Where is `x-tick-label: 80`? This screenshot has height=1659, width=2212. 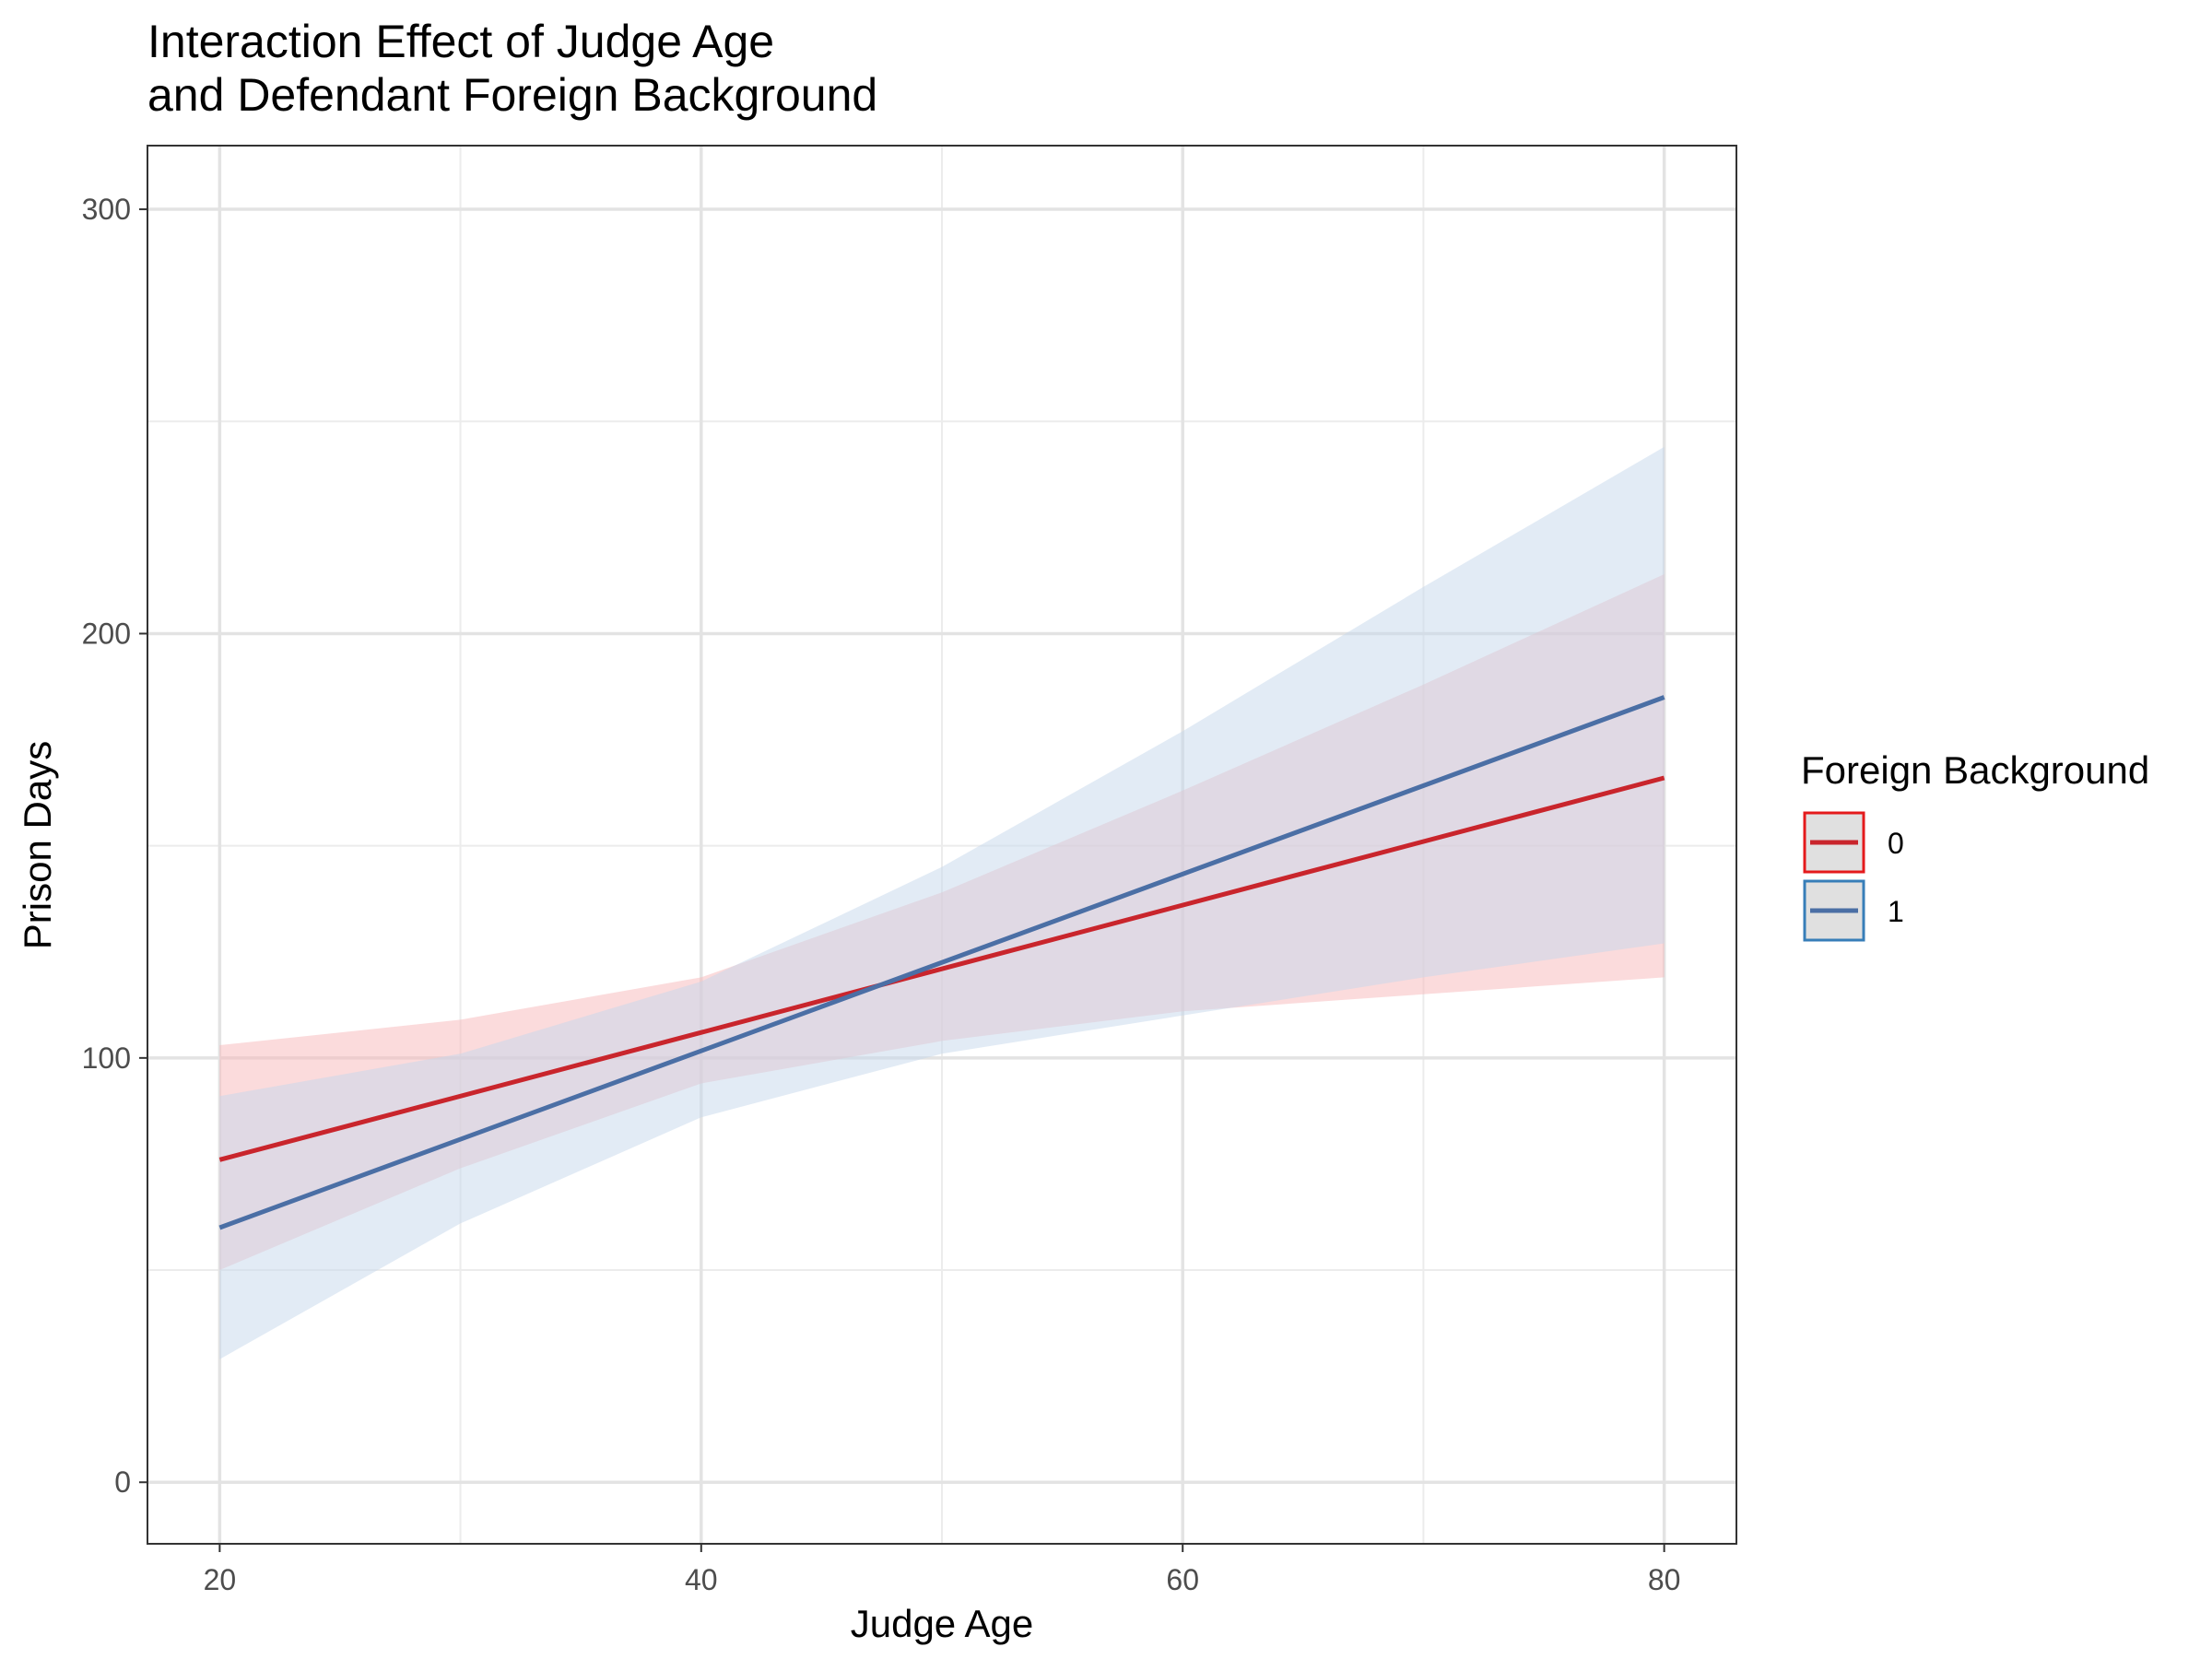
x-tick-label: 80 is located at coordinates (1664, 1579).